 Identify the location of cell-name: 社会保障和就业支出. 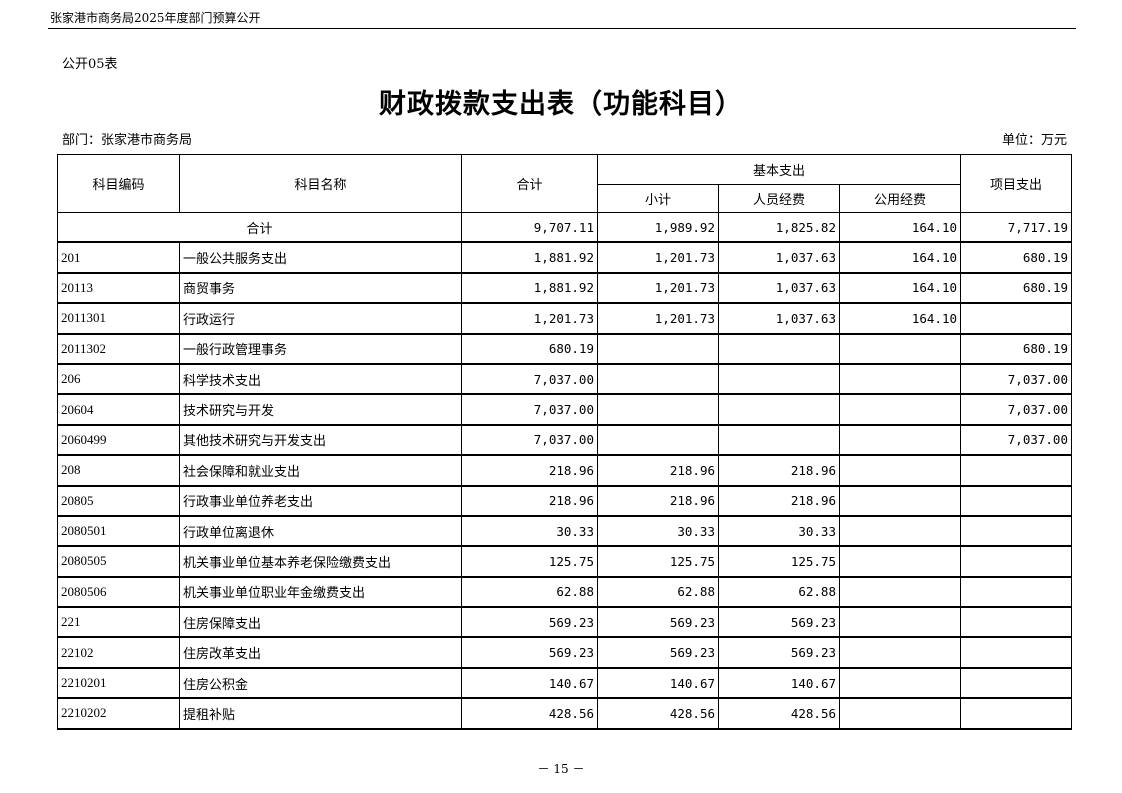
(320, 470).